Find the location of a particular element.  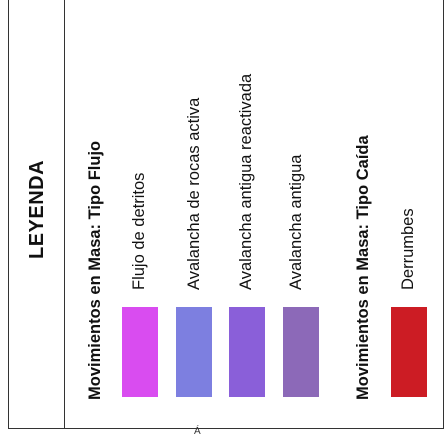

legend-swatch-derrumbes is located at coordinates (409, 352).